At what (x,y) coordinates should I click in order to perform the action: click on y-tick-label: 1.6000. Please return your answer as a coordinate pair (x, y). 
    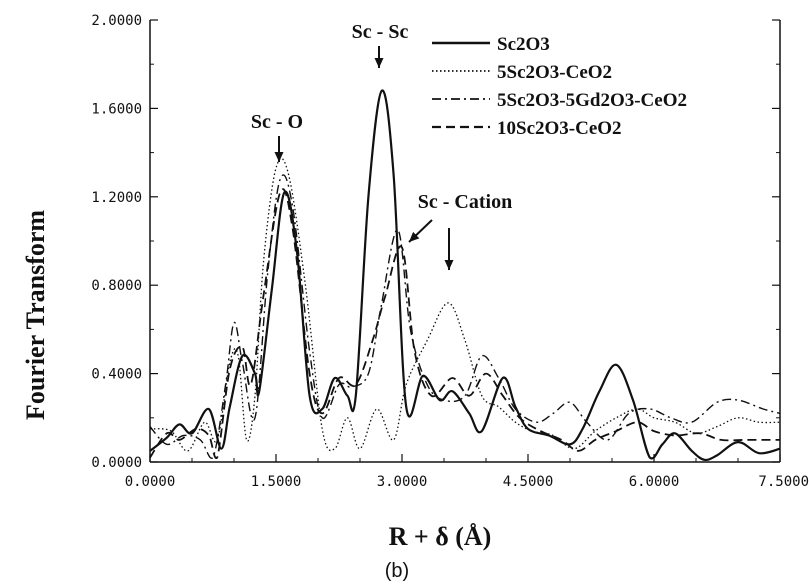
    Looking at the image, I should click on (116, 109).